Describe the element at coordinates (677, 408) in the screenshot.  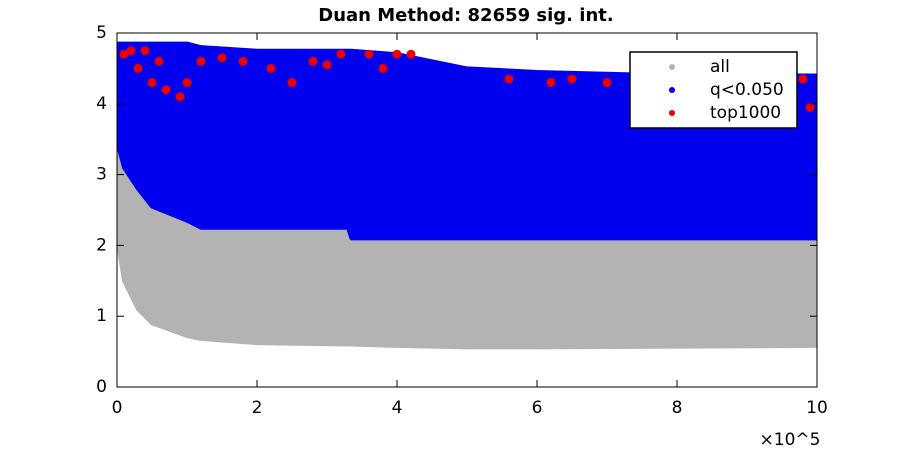
I see `x-tick-label: 8` at that location.